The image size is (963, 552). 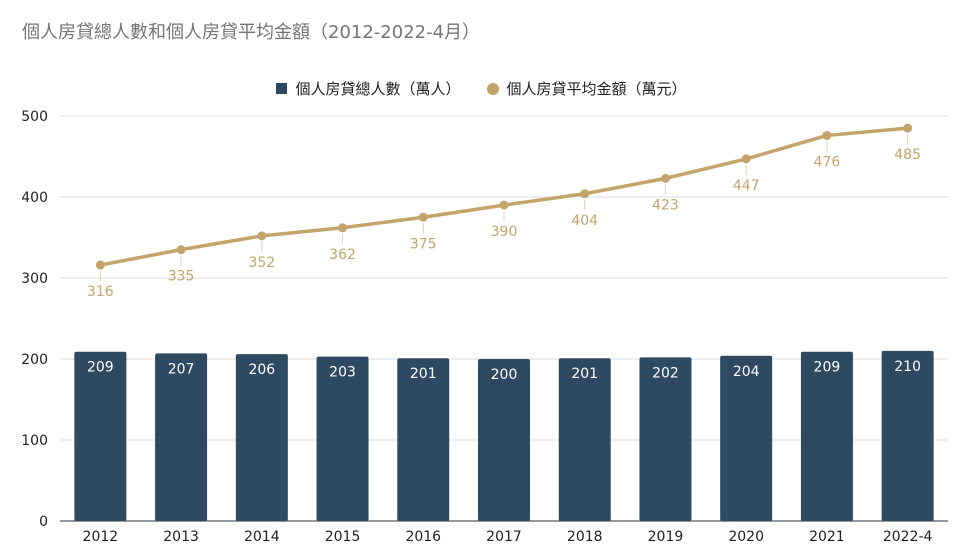 What do you see at coordinates (262, 537) in the screenshot?
I see `x-tick-label: 2014` at bounding box center [262, 537].